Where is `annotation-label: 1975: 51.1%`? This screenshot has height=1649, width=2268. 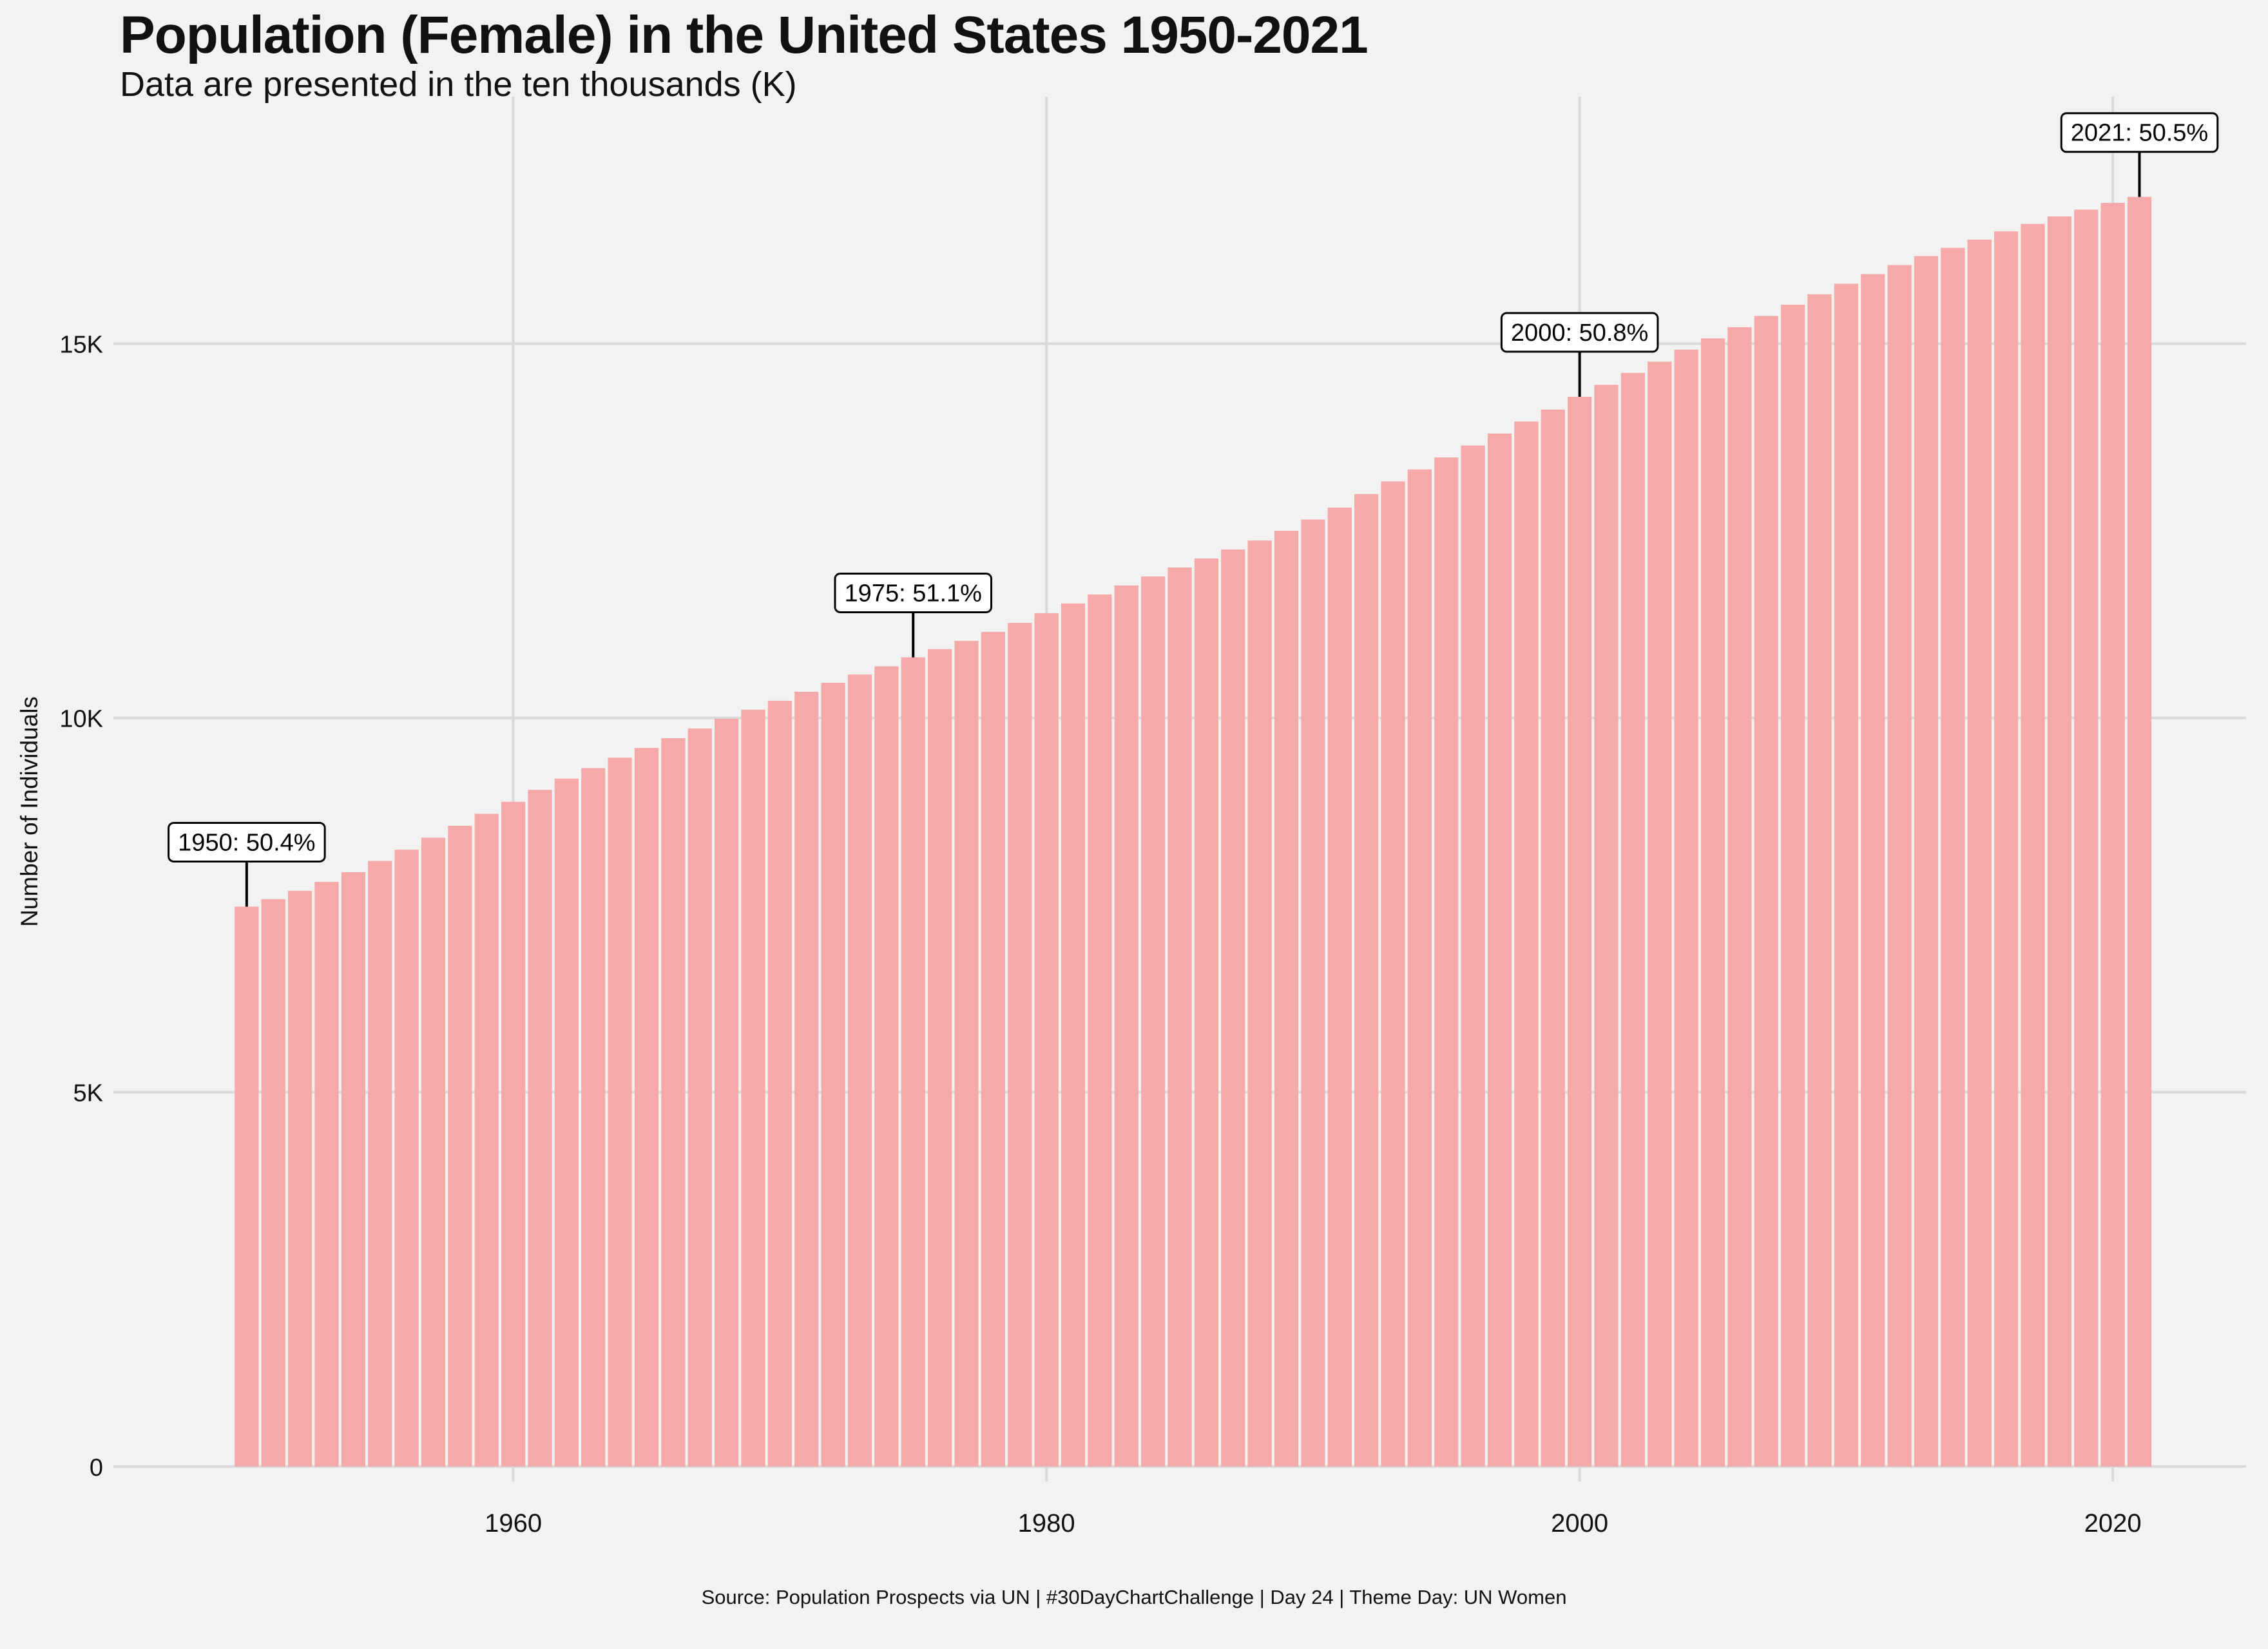 annotation-label: 1975: 51.1% is located at coordinates (913, 593).